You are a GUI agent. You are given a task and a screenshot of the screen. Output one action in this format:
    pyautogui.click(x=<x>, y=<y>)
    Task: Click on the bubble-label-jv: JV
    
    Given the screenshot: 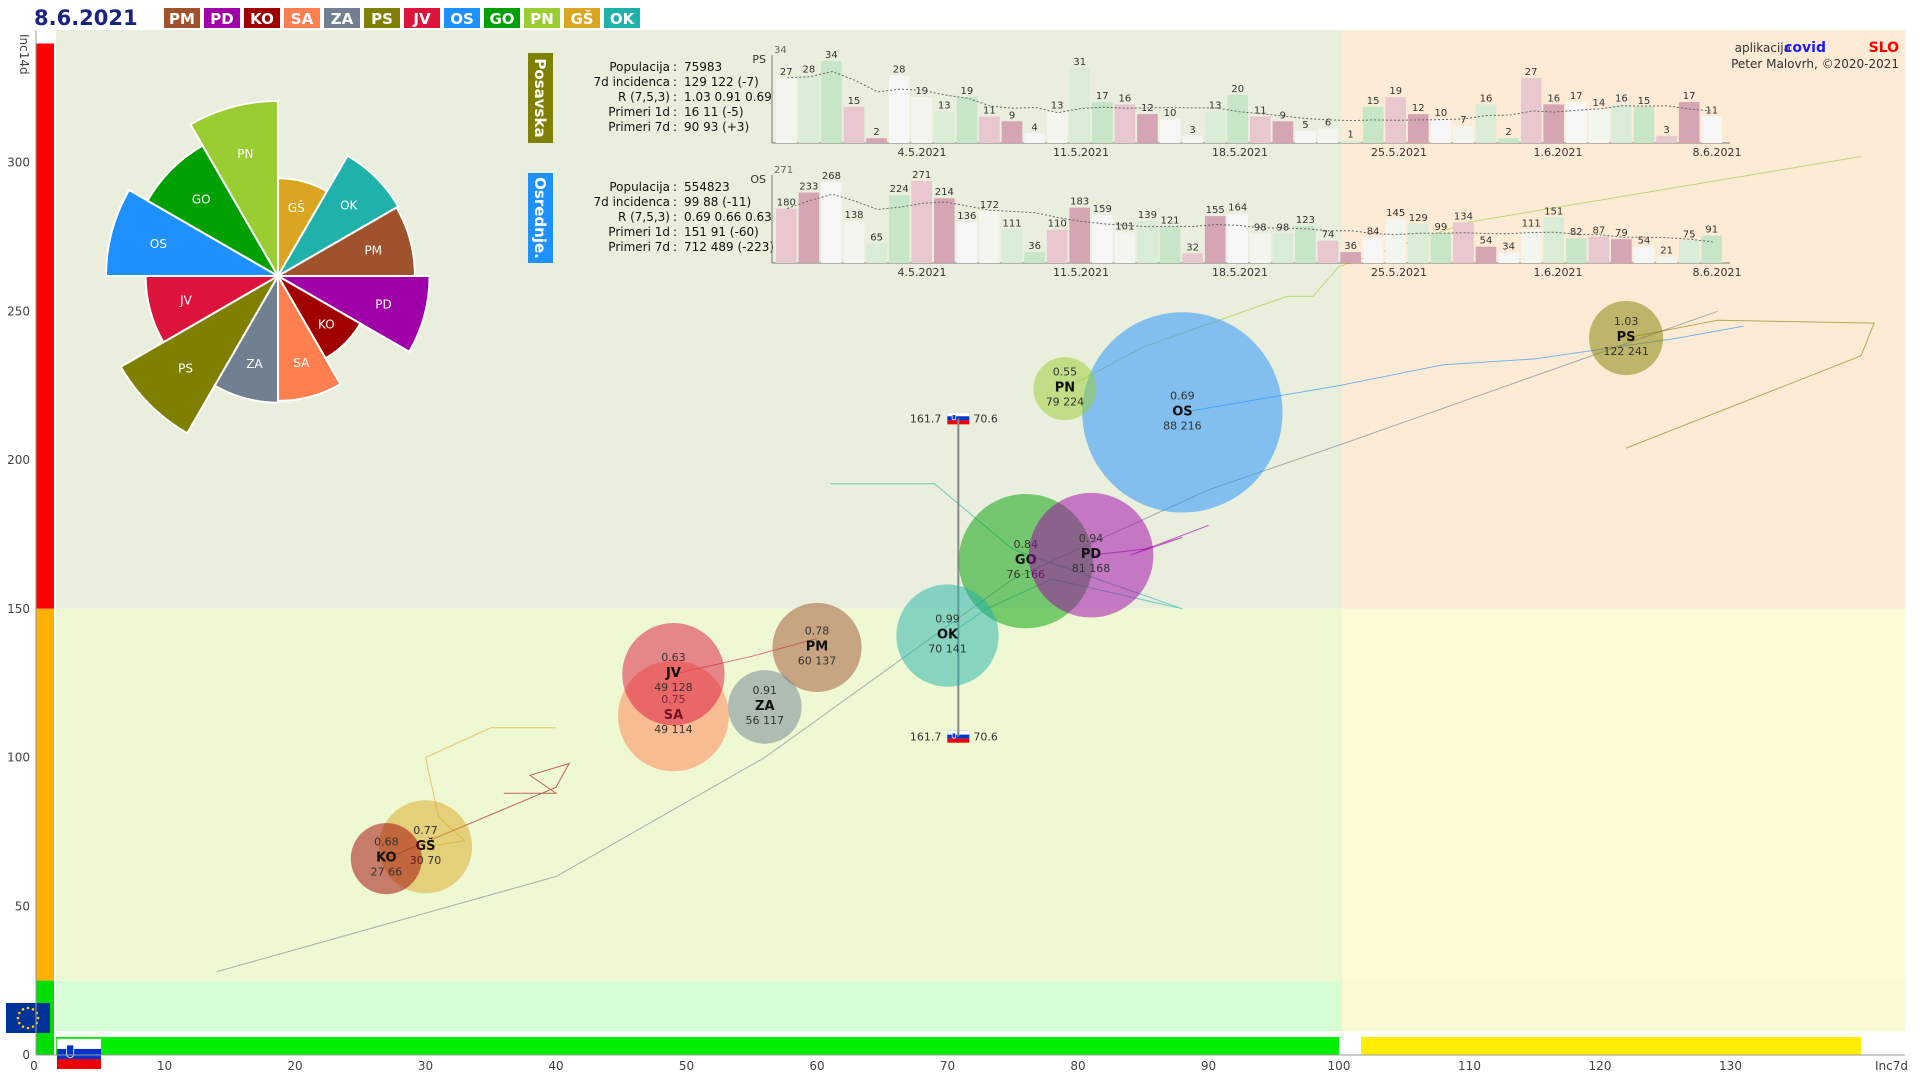 What is the action you would take?
    pyautogui.click(x=673, y=673)
    